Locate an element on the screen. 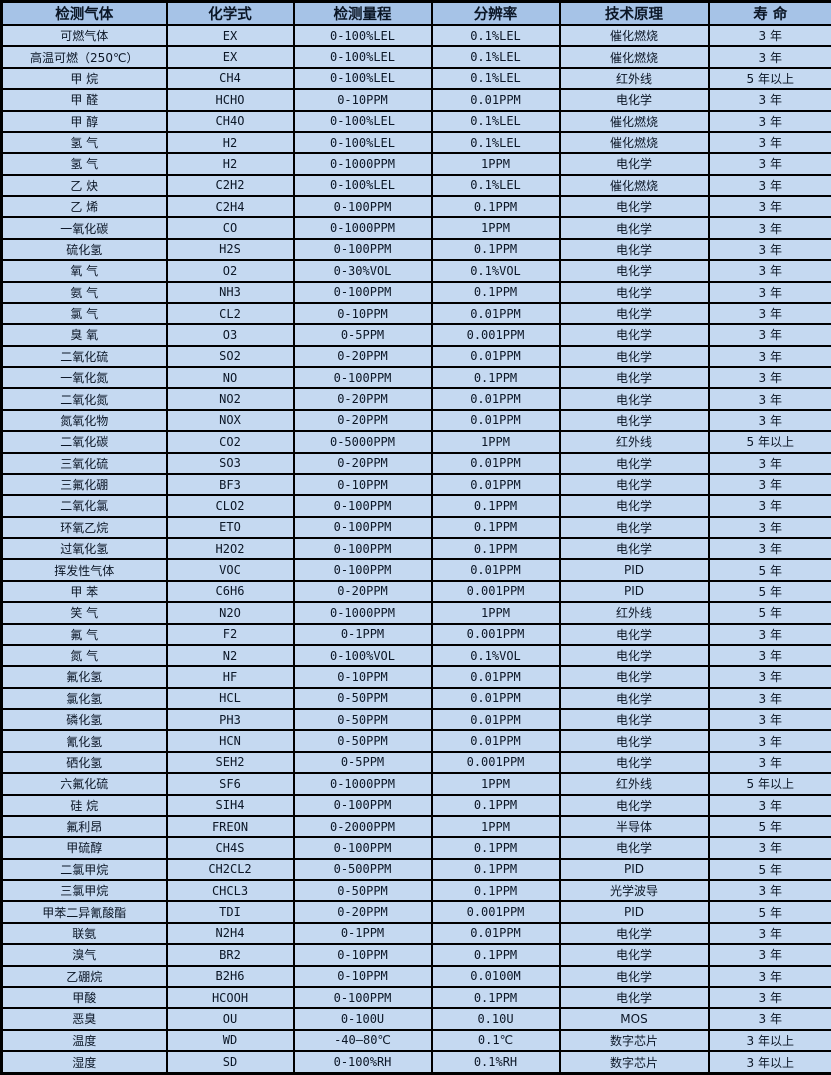 The width and height of the screenshot is (831, 1075). range-cell: 0-100%LEL is located at coordinates (362, 57).